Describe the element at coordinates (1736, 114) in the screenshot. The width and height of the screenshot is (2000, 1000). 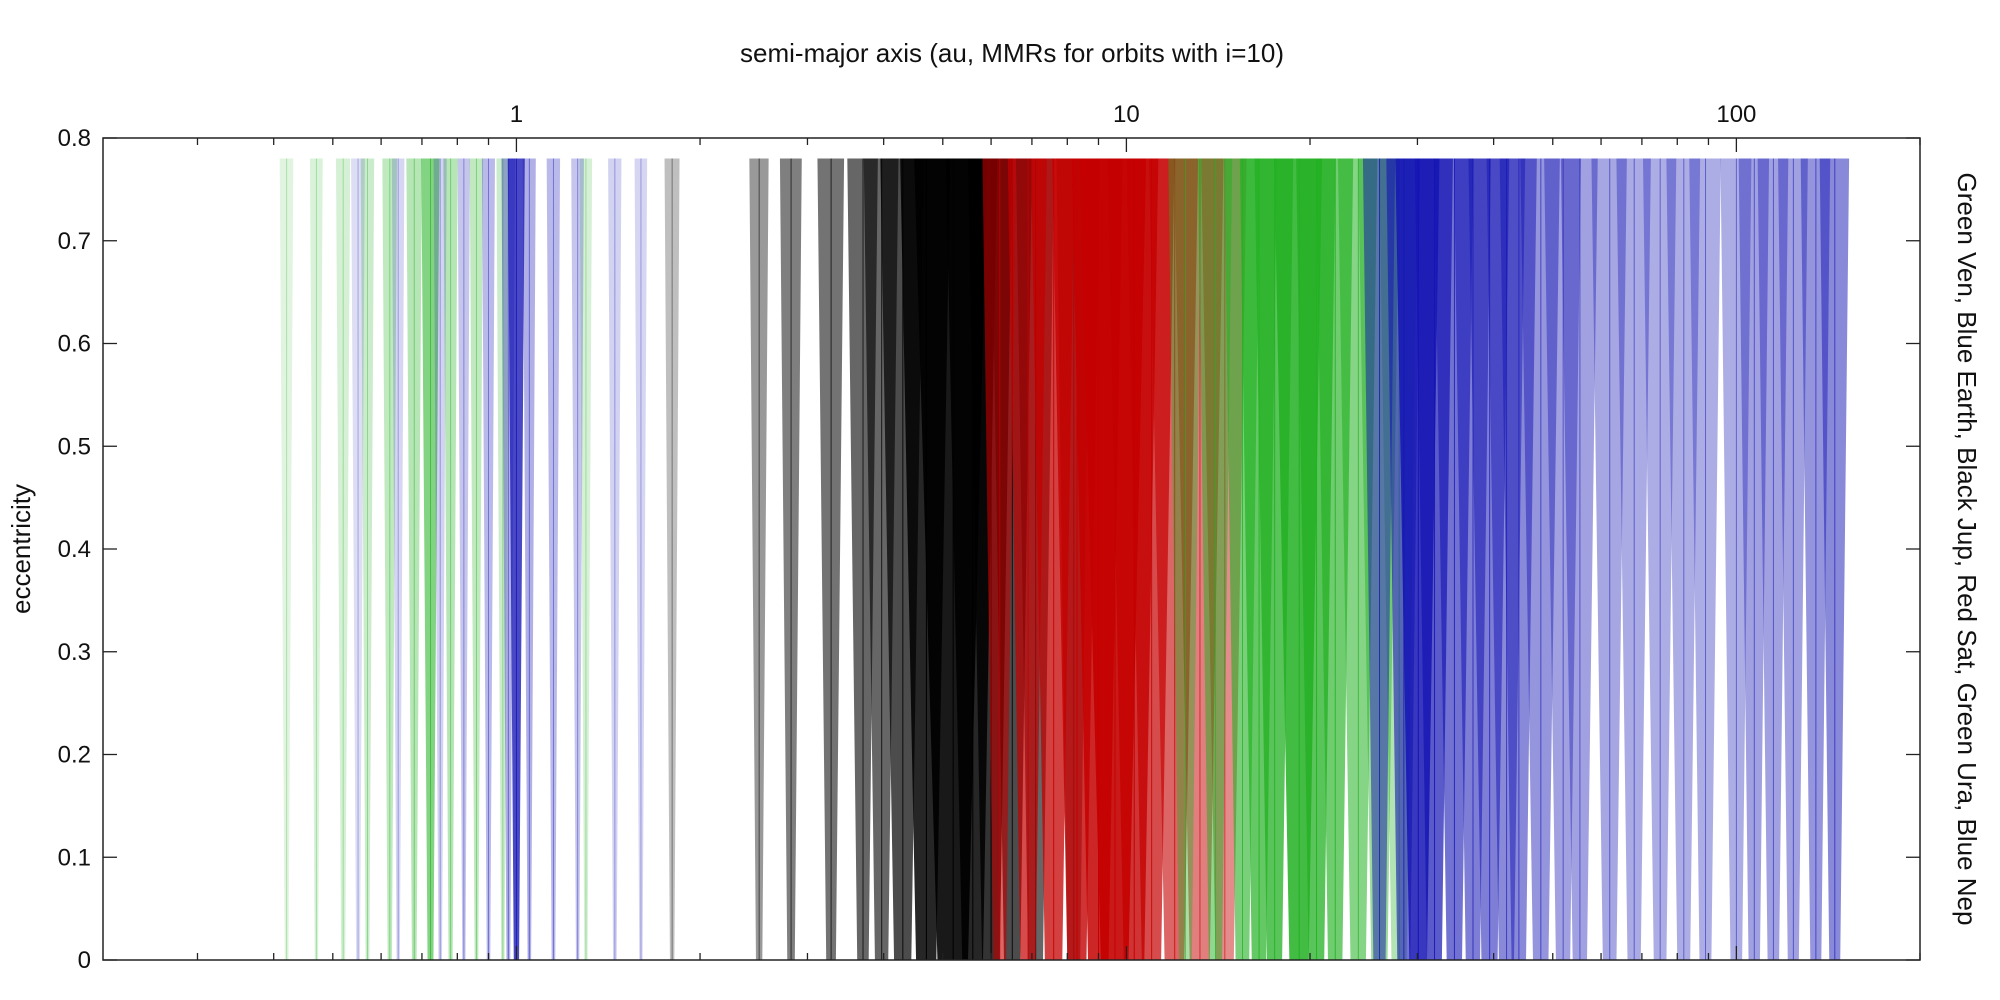
I see `x-tick-label-2: 100` at that location.